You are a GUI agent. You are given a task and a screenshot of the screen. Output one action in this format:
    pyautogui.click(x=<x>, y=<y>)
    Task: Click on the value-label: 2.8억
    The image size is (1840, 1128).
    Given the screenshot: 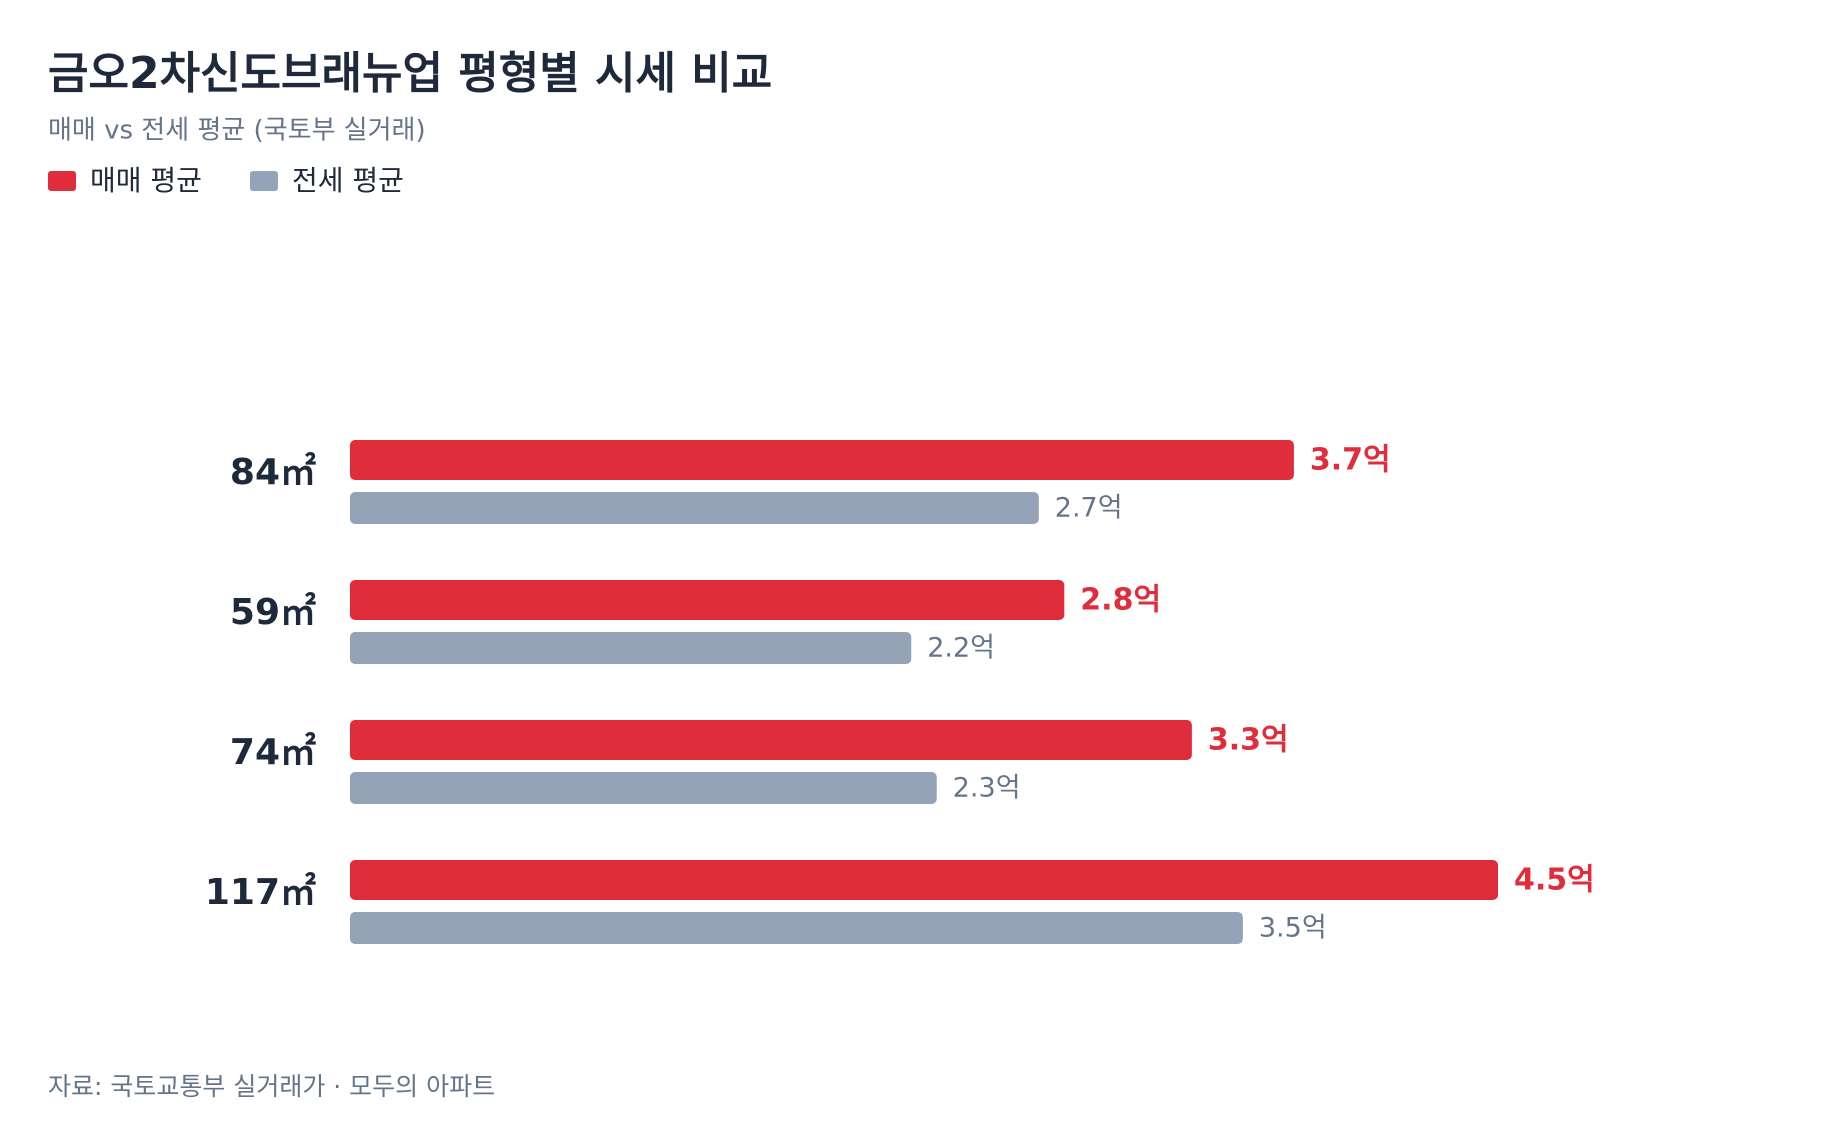 What is the action you would take?
    pyautogui.click(x=1120, y=600)
    